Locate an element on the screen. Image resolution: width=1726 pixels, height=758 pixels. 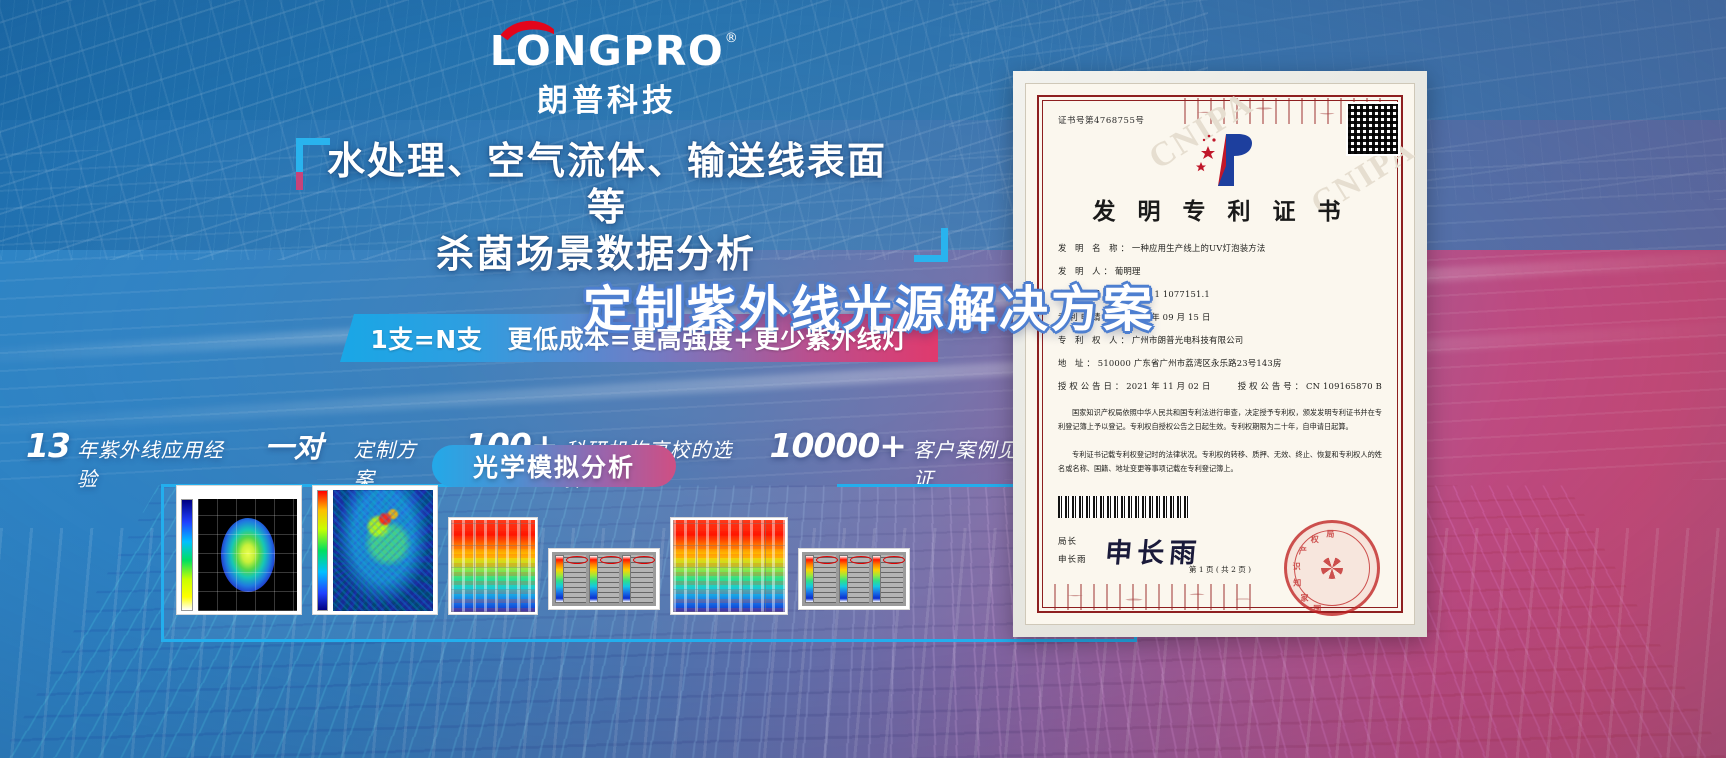
speckle-field is located at coordinates (383, 550).